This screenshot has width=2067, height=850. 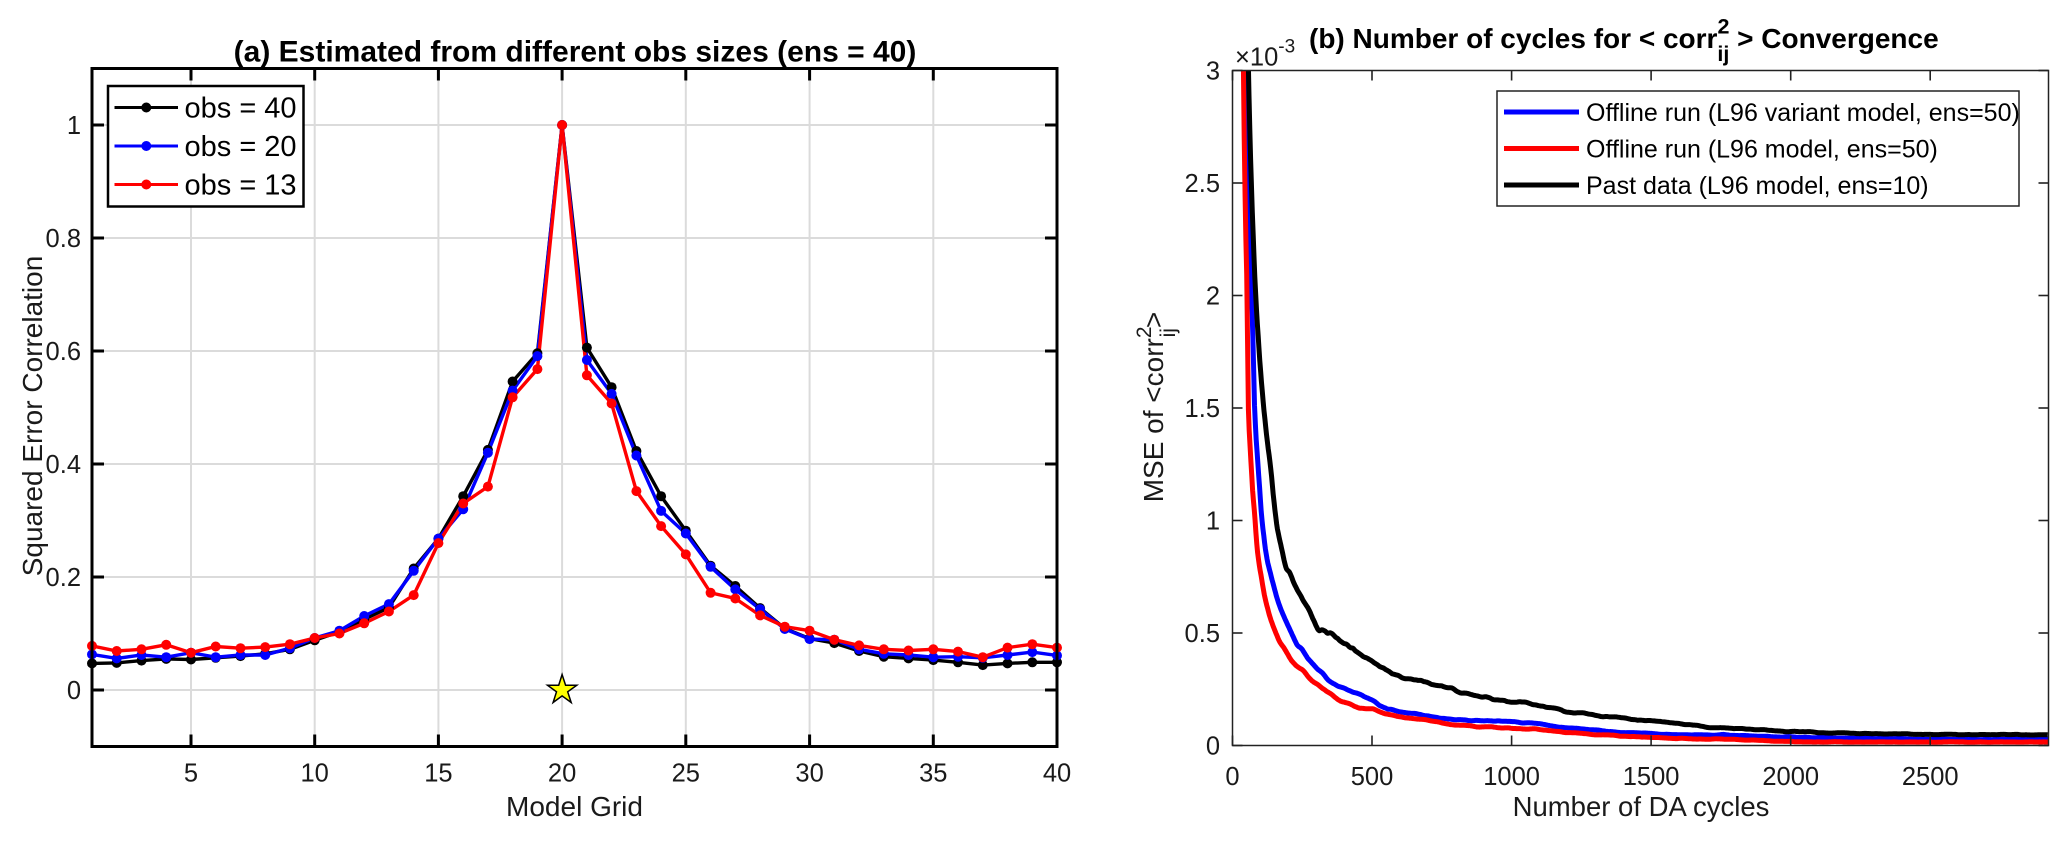 I want to click on svg-text: 500, so click(x=1372, y=777).